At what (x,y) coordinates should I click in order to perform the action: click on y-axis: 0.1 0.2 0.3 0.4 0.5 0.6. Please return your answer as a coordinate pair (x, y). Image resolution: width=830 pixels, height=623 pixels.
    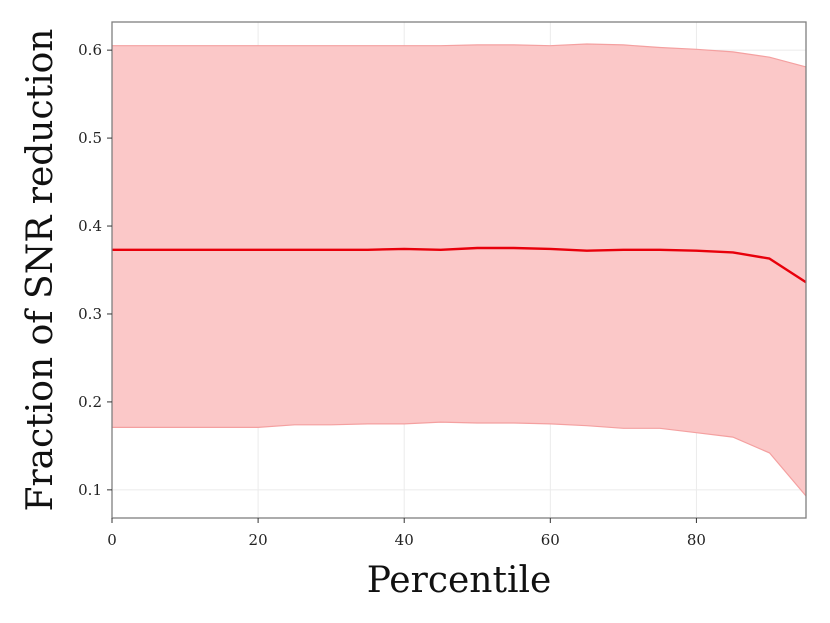
    Looking at the image, I should click on (95, 270).